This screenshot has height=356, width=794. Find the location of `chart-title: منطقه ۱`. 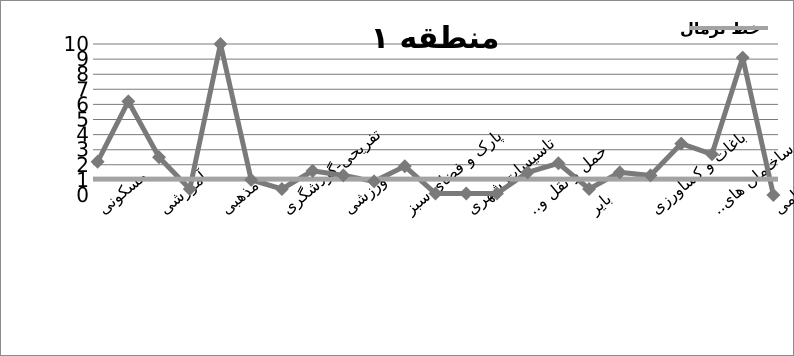

chart-title: منطقه ۱ is located at coordinates (435, 38).